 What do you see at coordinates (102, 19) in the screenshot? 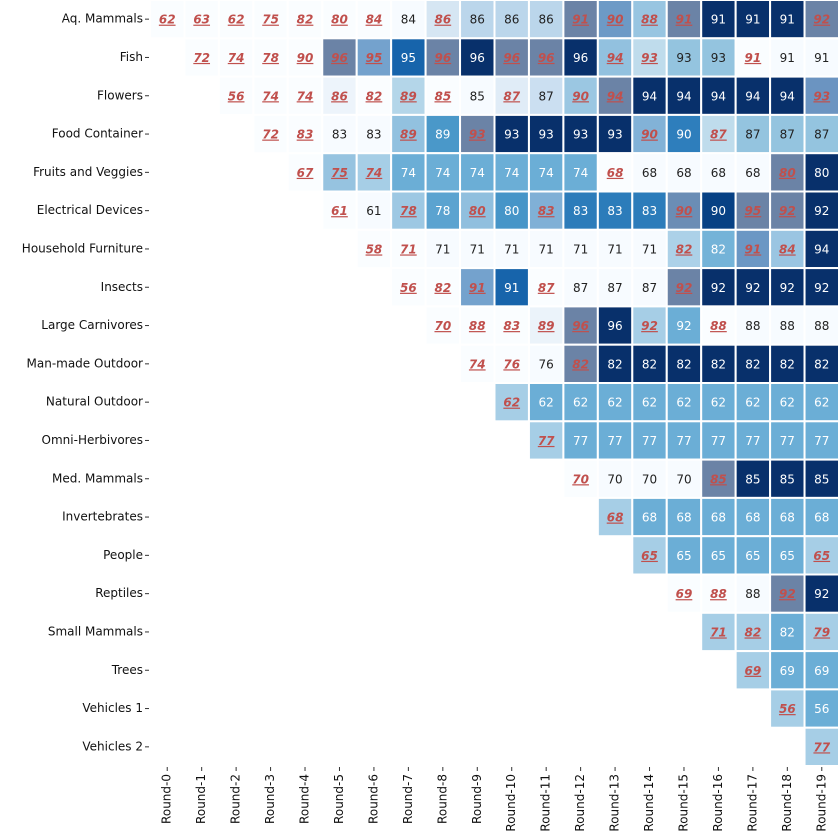
I see `y-tick-label: Aq. Mammals` at bounding box center [102, 19].